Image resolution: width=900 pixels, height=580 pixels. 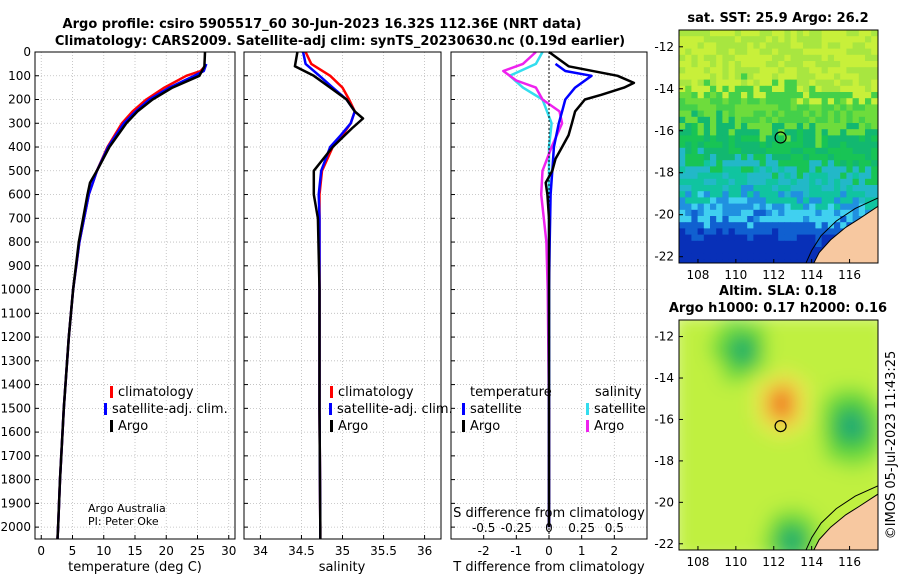 What do you see at coordinates (19, 266) in the screenshot?
I see `ytick-label: 900` at bounding box center [19, 266].